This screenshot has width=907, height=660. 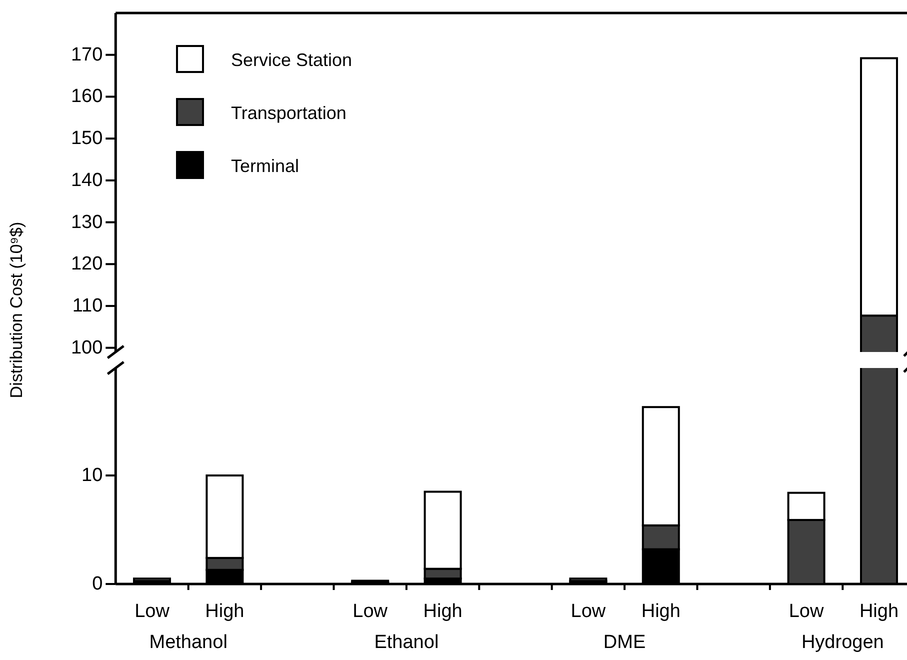 What do you see at coordinates (624, 642) in the screenshot?
I see `text: DME` at bounding box center [624, 642].